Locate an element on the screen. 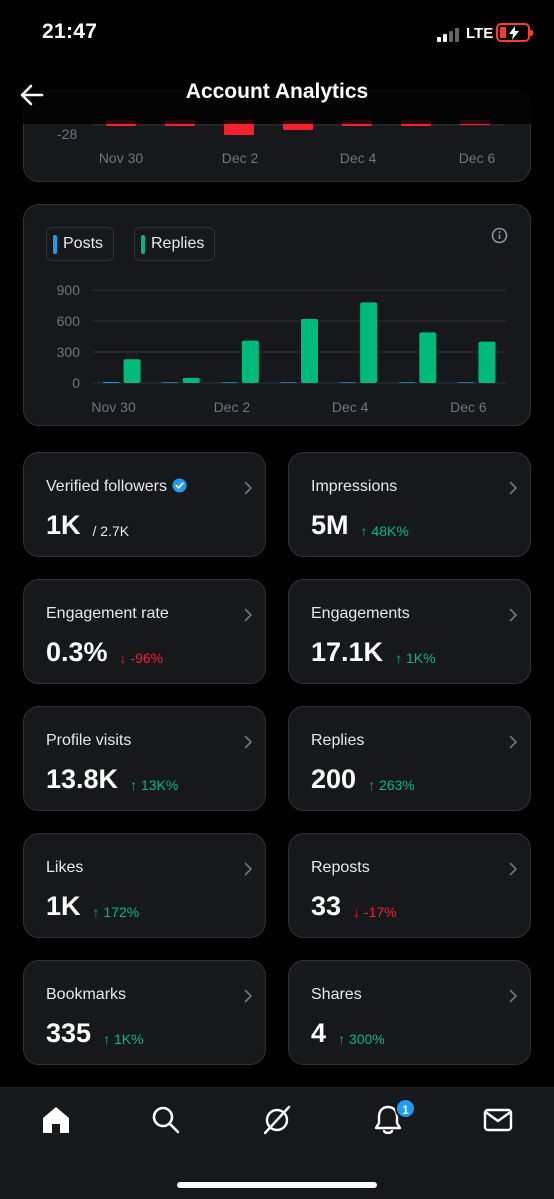 This screenshot has height=1199, width=554. stat-label: Replies is located at coordinates (337, 741).